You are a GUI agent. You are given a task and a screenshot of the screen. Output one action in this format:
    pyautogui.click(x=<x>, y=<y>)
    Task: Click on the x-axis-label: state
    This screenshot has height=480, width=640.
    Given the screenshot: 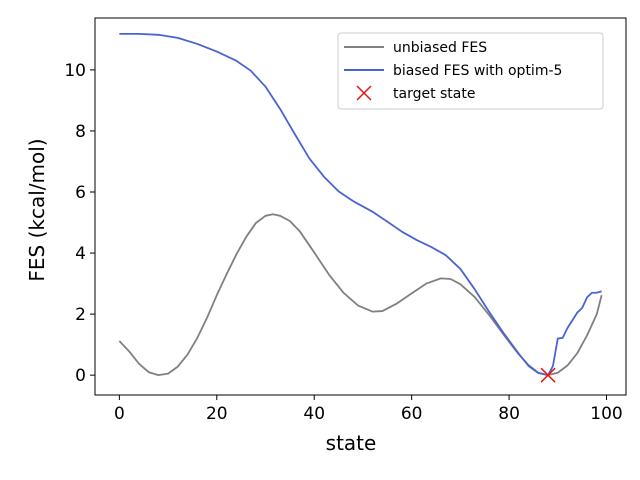 What is the action you would take?
    pyautogui.click(x=351, y=443)
    